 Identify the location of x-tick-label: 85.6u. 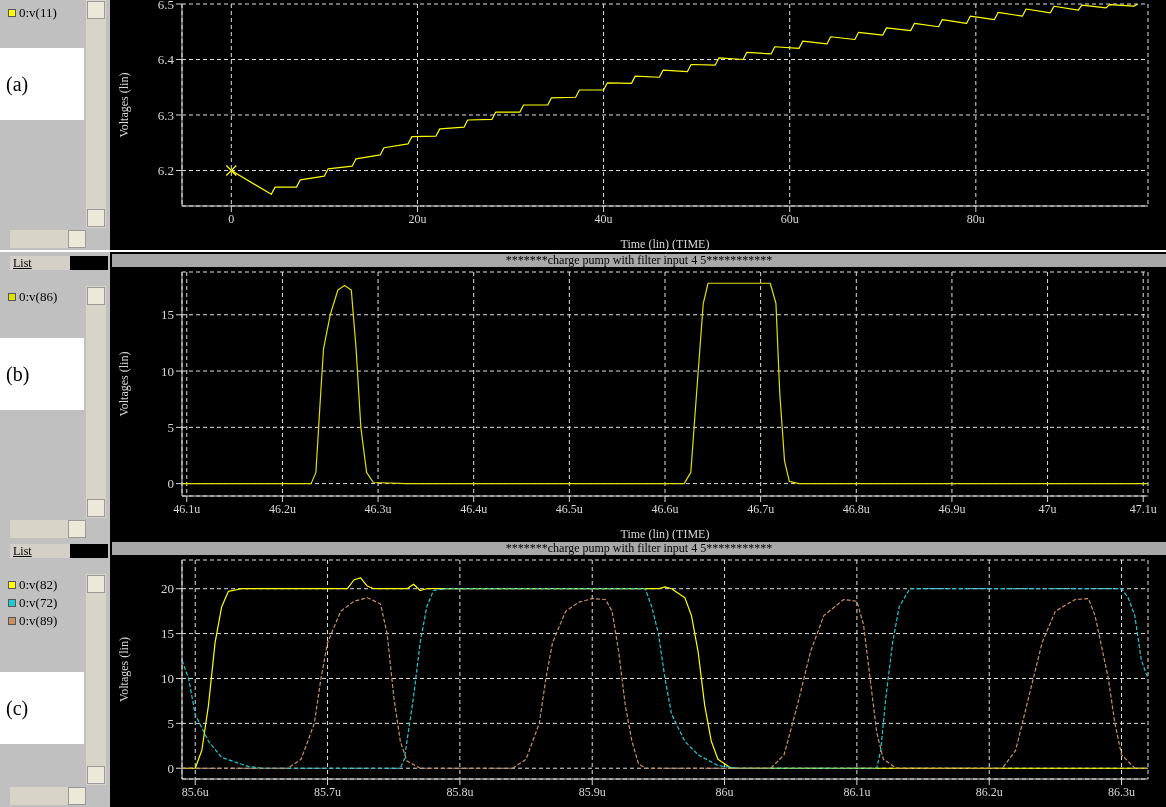
(195, 791).